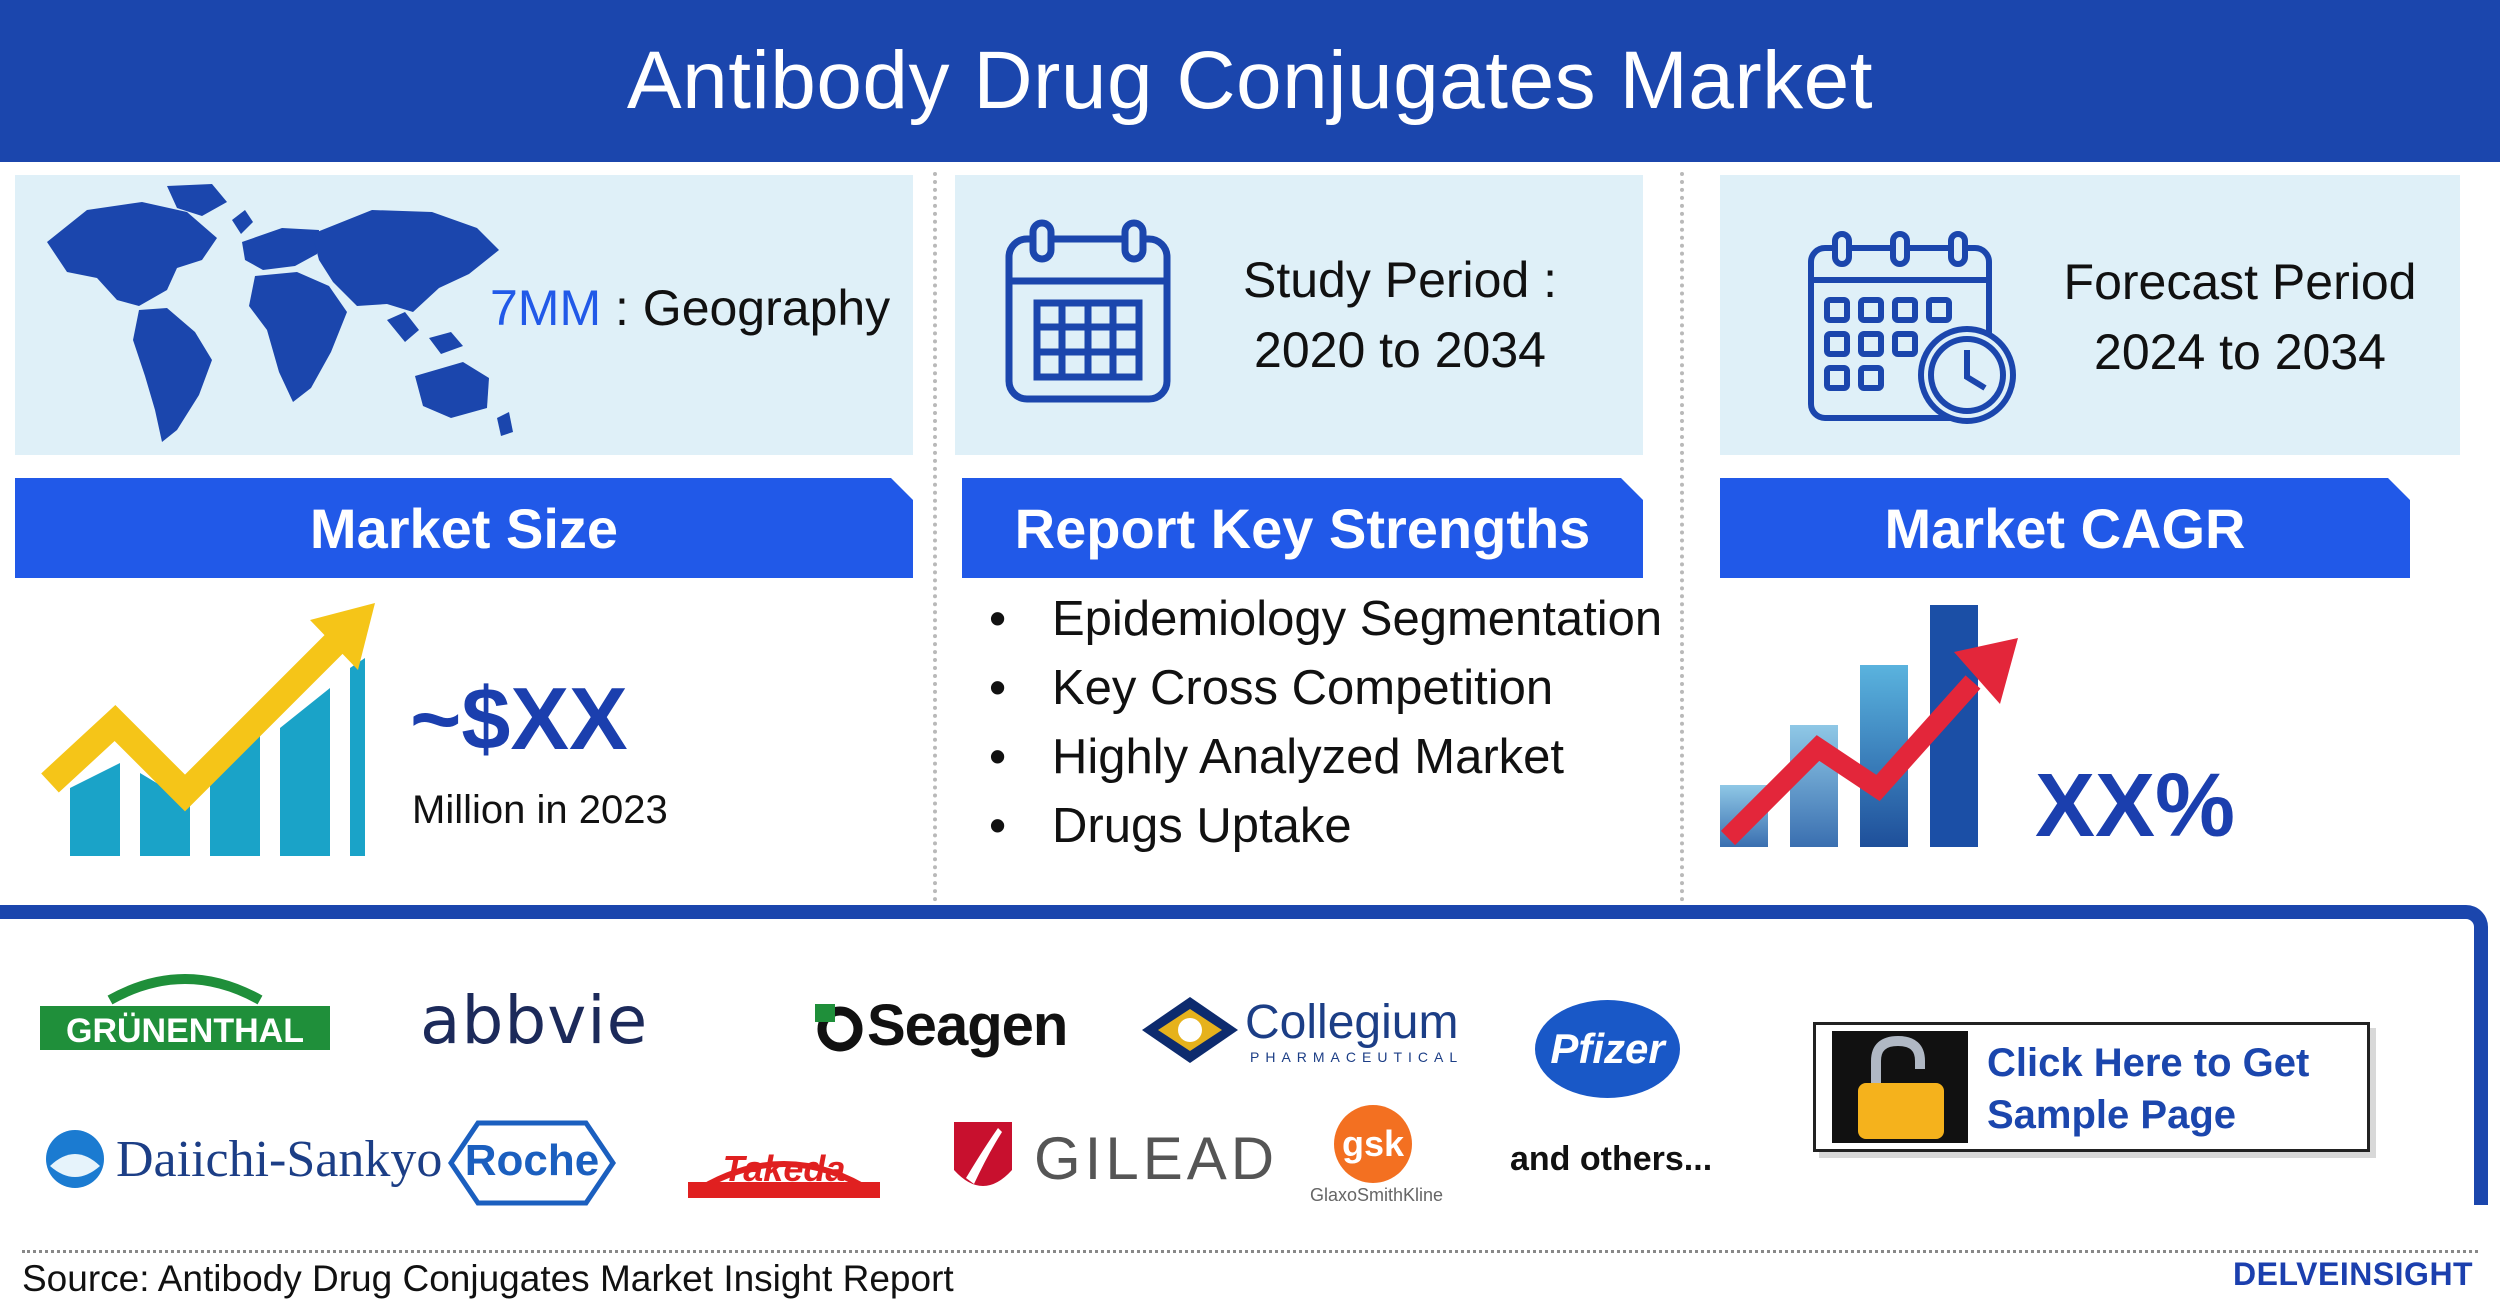 Image resolution: width=2500 pixels, height=1312 pixels. I want to click on roche-text: Roche, so click(532, 1160).